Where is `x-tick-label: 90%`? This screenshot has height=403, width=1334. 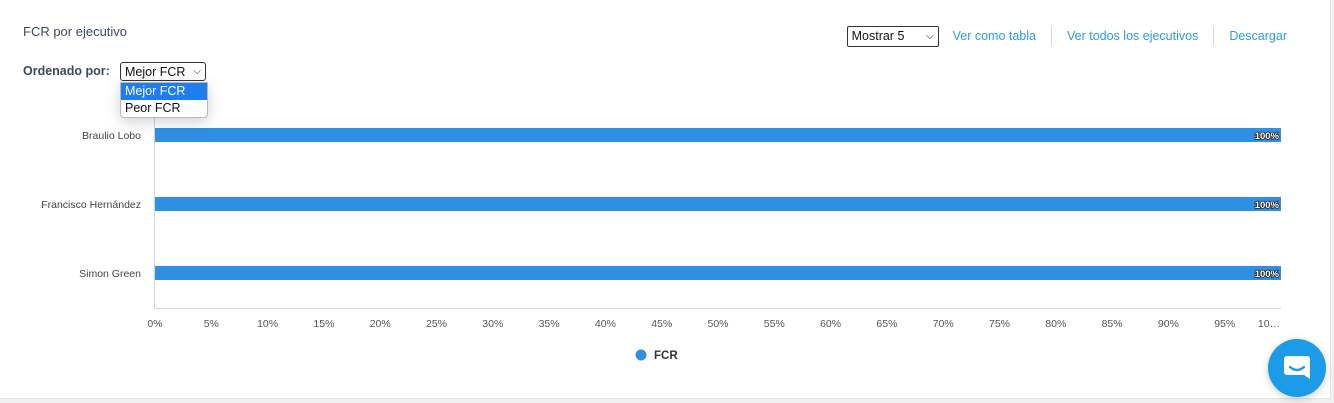
x-tick-label: 90% is located at coordinates (1168, 324).